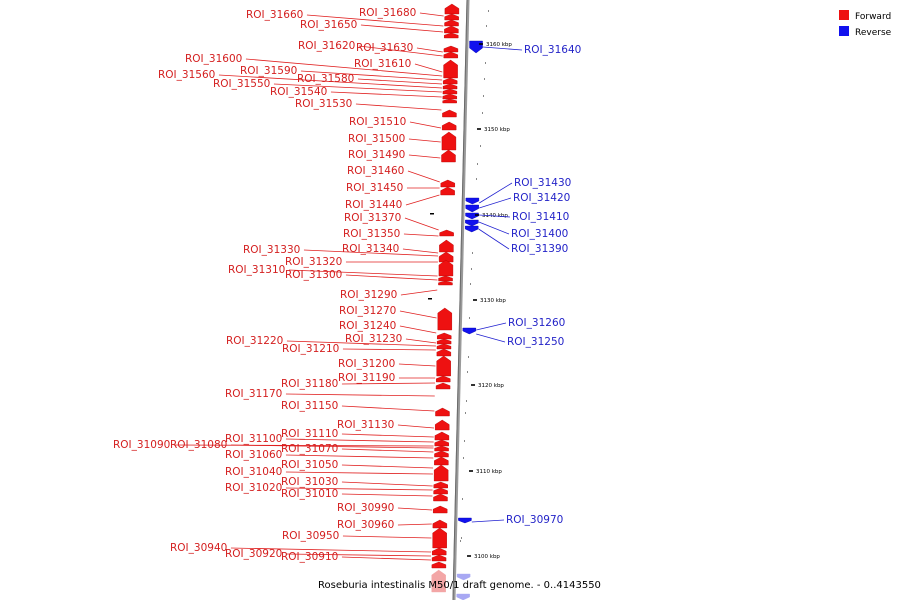  What do you see at coordinates (253, 472) in the screenshot?
I see `forward-label-roi-31040: ROI_31040` at bounding box center [253, 472].